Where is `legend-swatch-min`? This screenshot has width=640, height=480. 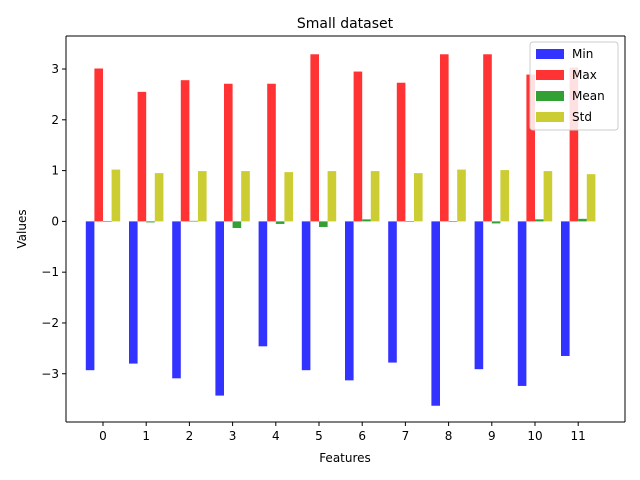
legend-swatch-min is located at coordinates (550, 54).